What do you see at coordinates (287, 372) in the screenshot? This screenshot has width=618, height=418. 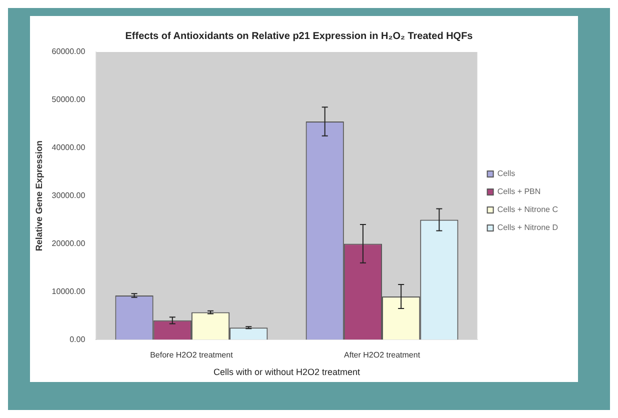 I see `x-axis-title: Cells with or without H2O2 treatment` at bounding box center [287, 372].